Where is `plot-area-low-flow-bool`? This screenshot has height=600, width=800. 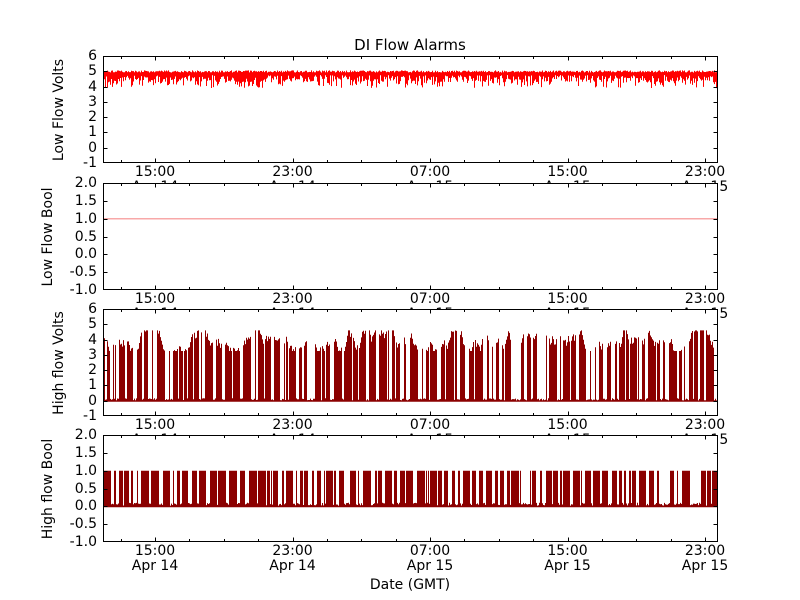 plot-area-low-flow-bool is located at coordinates (410, 236).